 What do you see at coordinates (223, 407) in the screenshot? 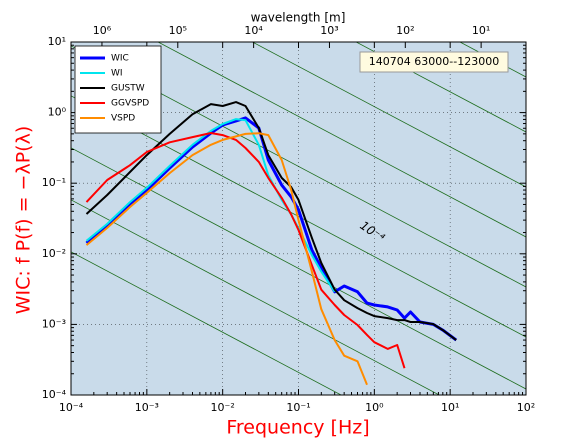
I see `x-tick-label: 10⁻²` at bounding box center [223, 407].